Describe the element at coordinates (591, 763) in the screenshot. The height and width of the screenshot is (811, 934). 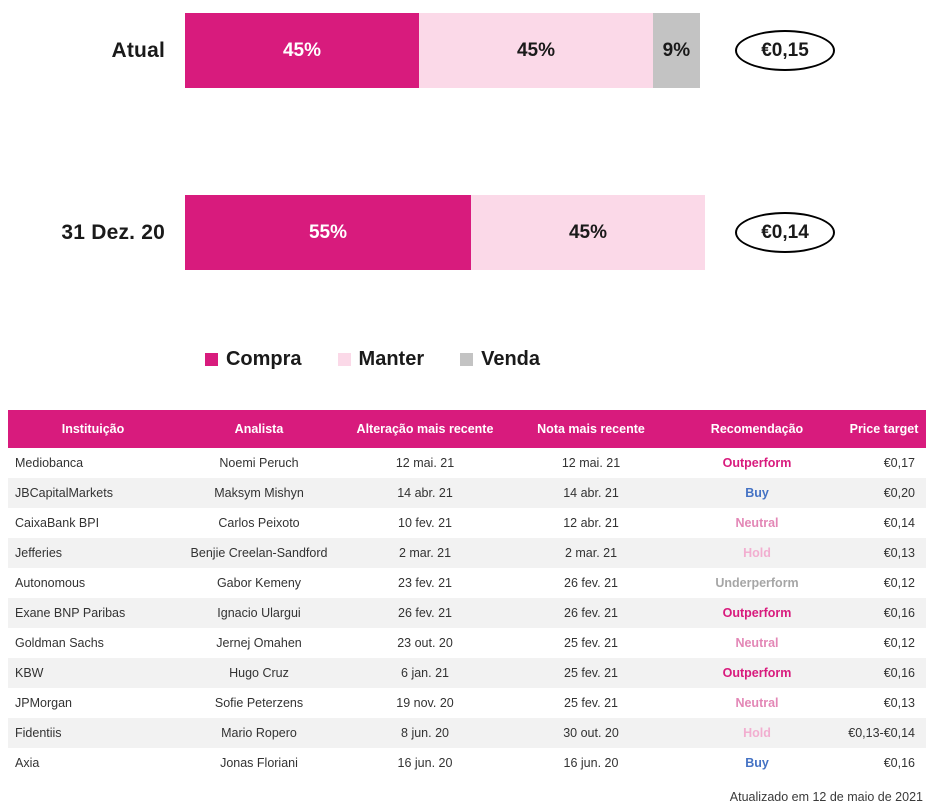
I see `cell-last-note: 16 jun. 20` at that location.